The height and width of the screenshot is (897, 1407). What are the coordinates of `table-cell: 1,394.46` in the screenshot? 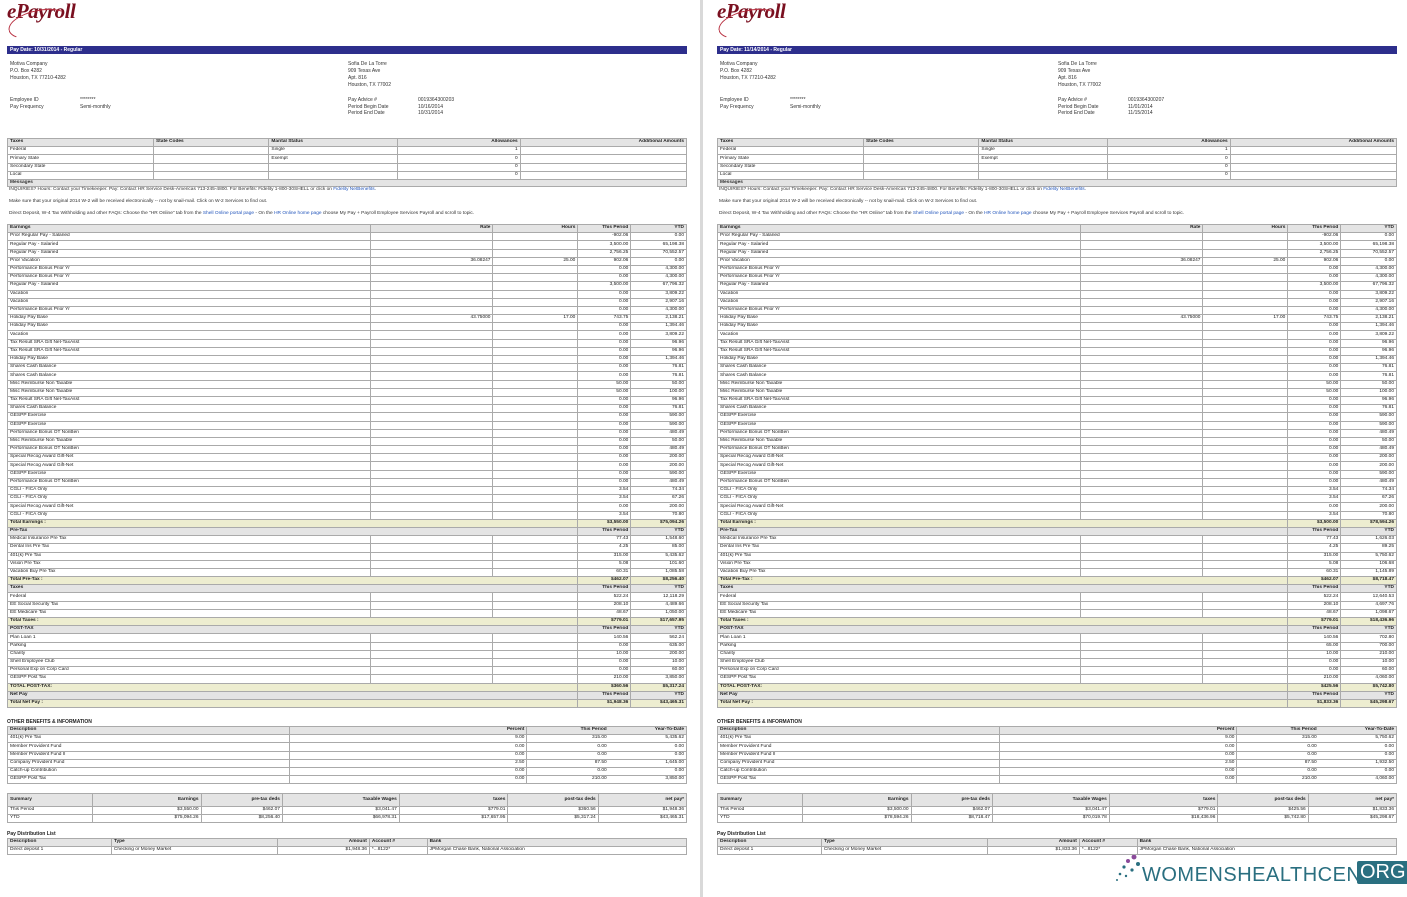 It's located at (658, 359).